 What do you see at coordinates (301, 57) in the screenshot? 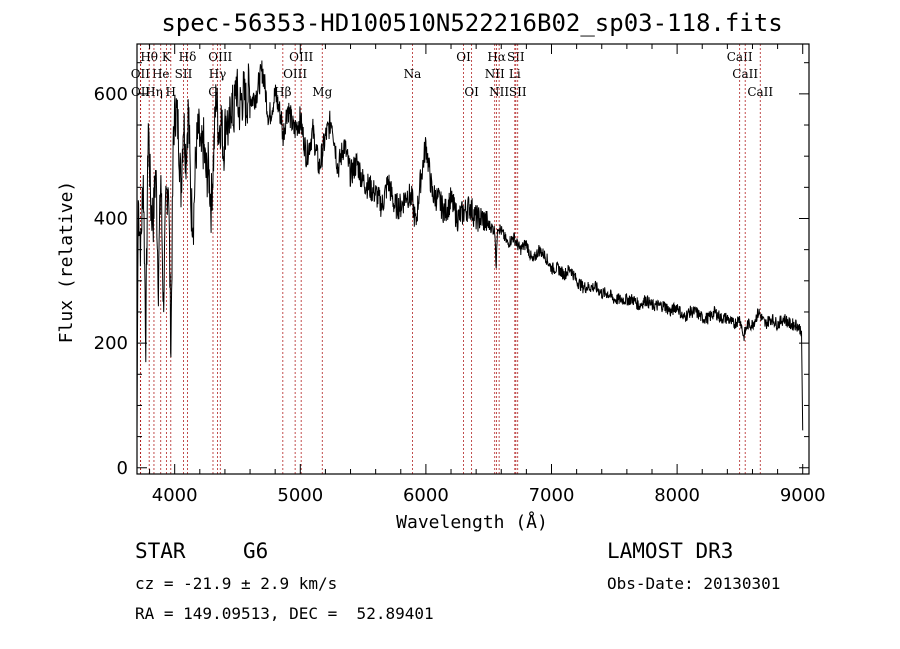
I see `line-label-12: OIII` at bounding box center [301, 57].